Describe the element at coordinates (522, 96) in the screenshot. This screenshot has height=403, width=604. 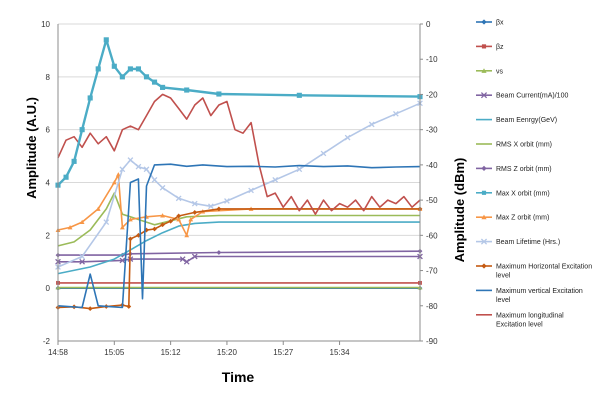
I see `legend-item-beam-current-ma-100: Beam Current(mA)/100` at that location.